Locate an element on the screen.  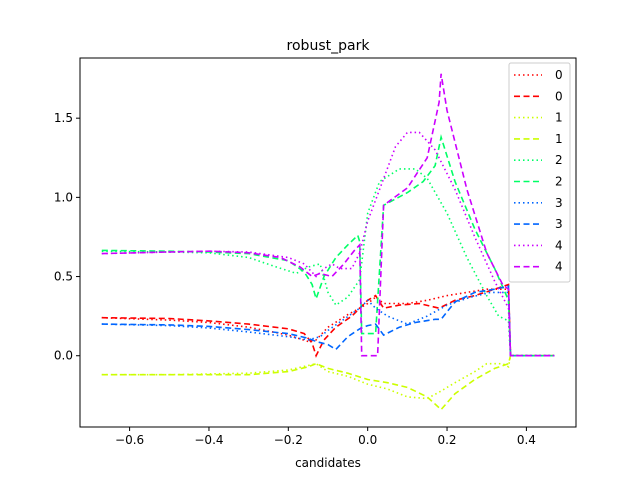
x-tick-label: −0.2 is located at coordinates (288, 440).